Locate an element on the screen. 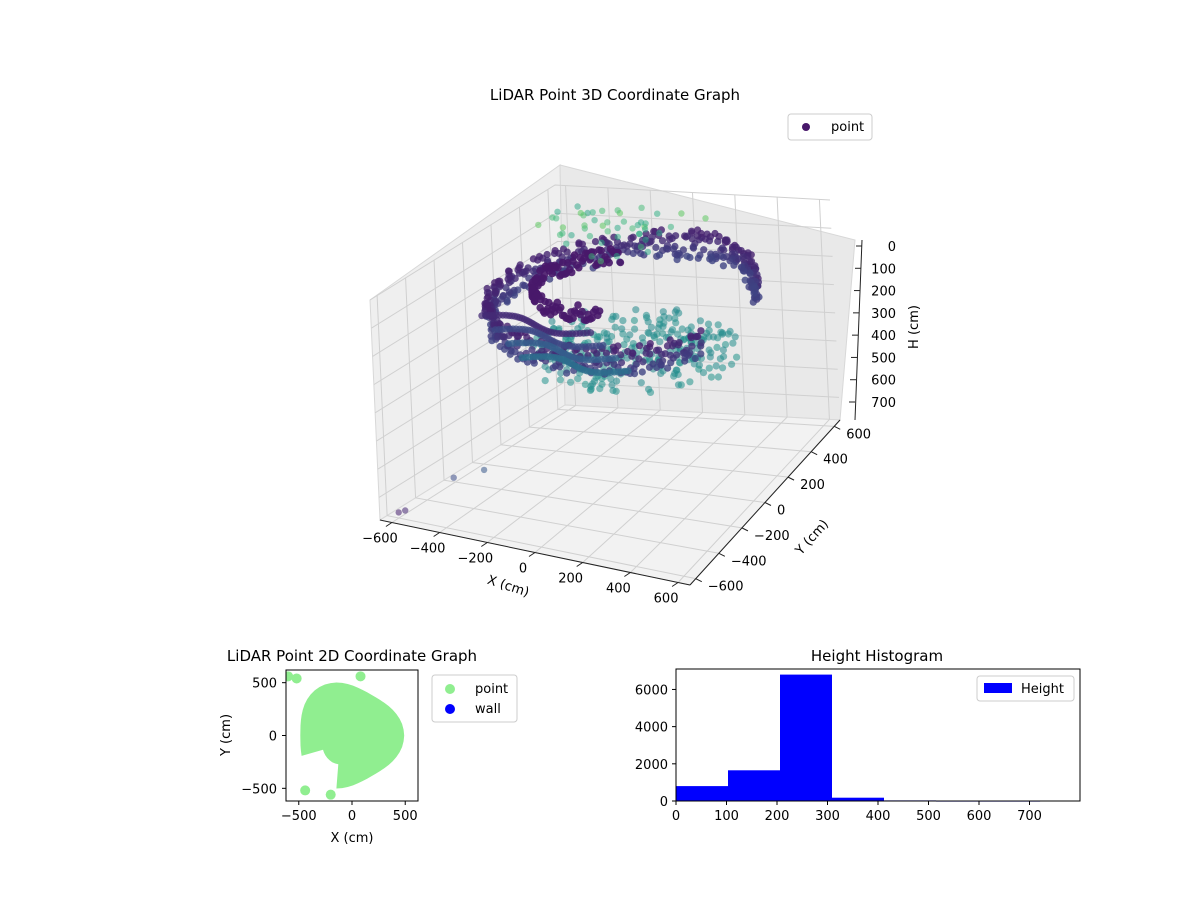  grid-z-line-3d is located at coordinates (605, 355).